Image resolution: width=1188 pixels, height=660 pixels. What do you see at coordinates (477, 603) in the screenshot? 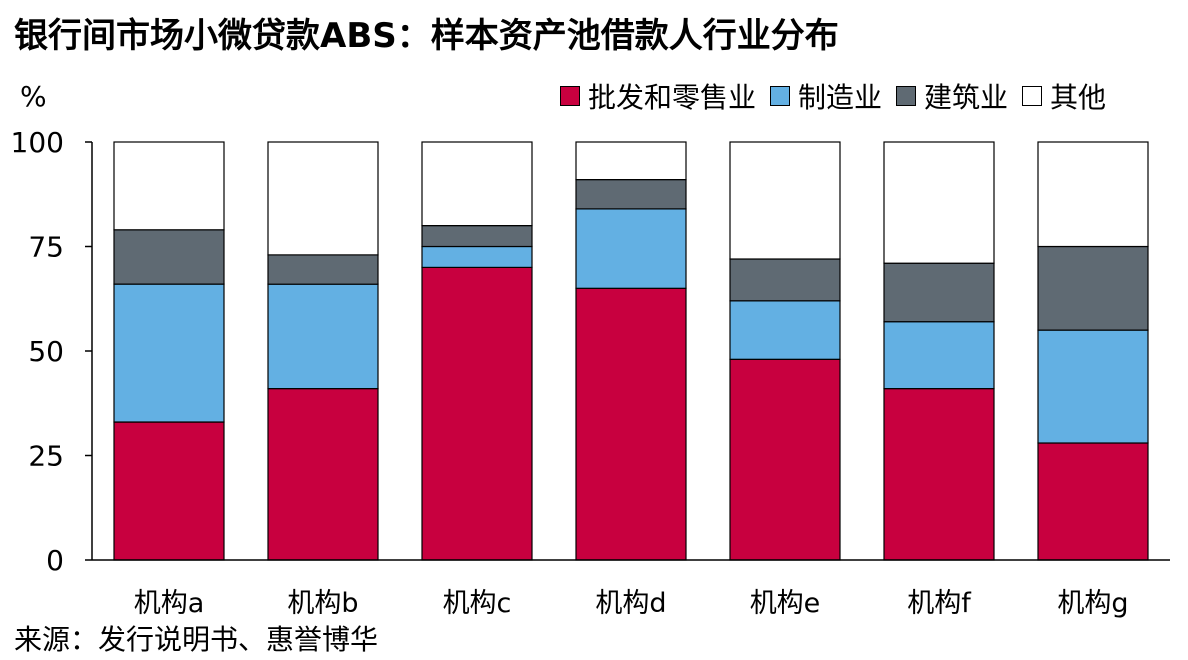
I see `x-tick-label: 机构c` at bounding box center [477, 603].